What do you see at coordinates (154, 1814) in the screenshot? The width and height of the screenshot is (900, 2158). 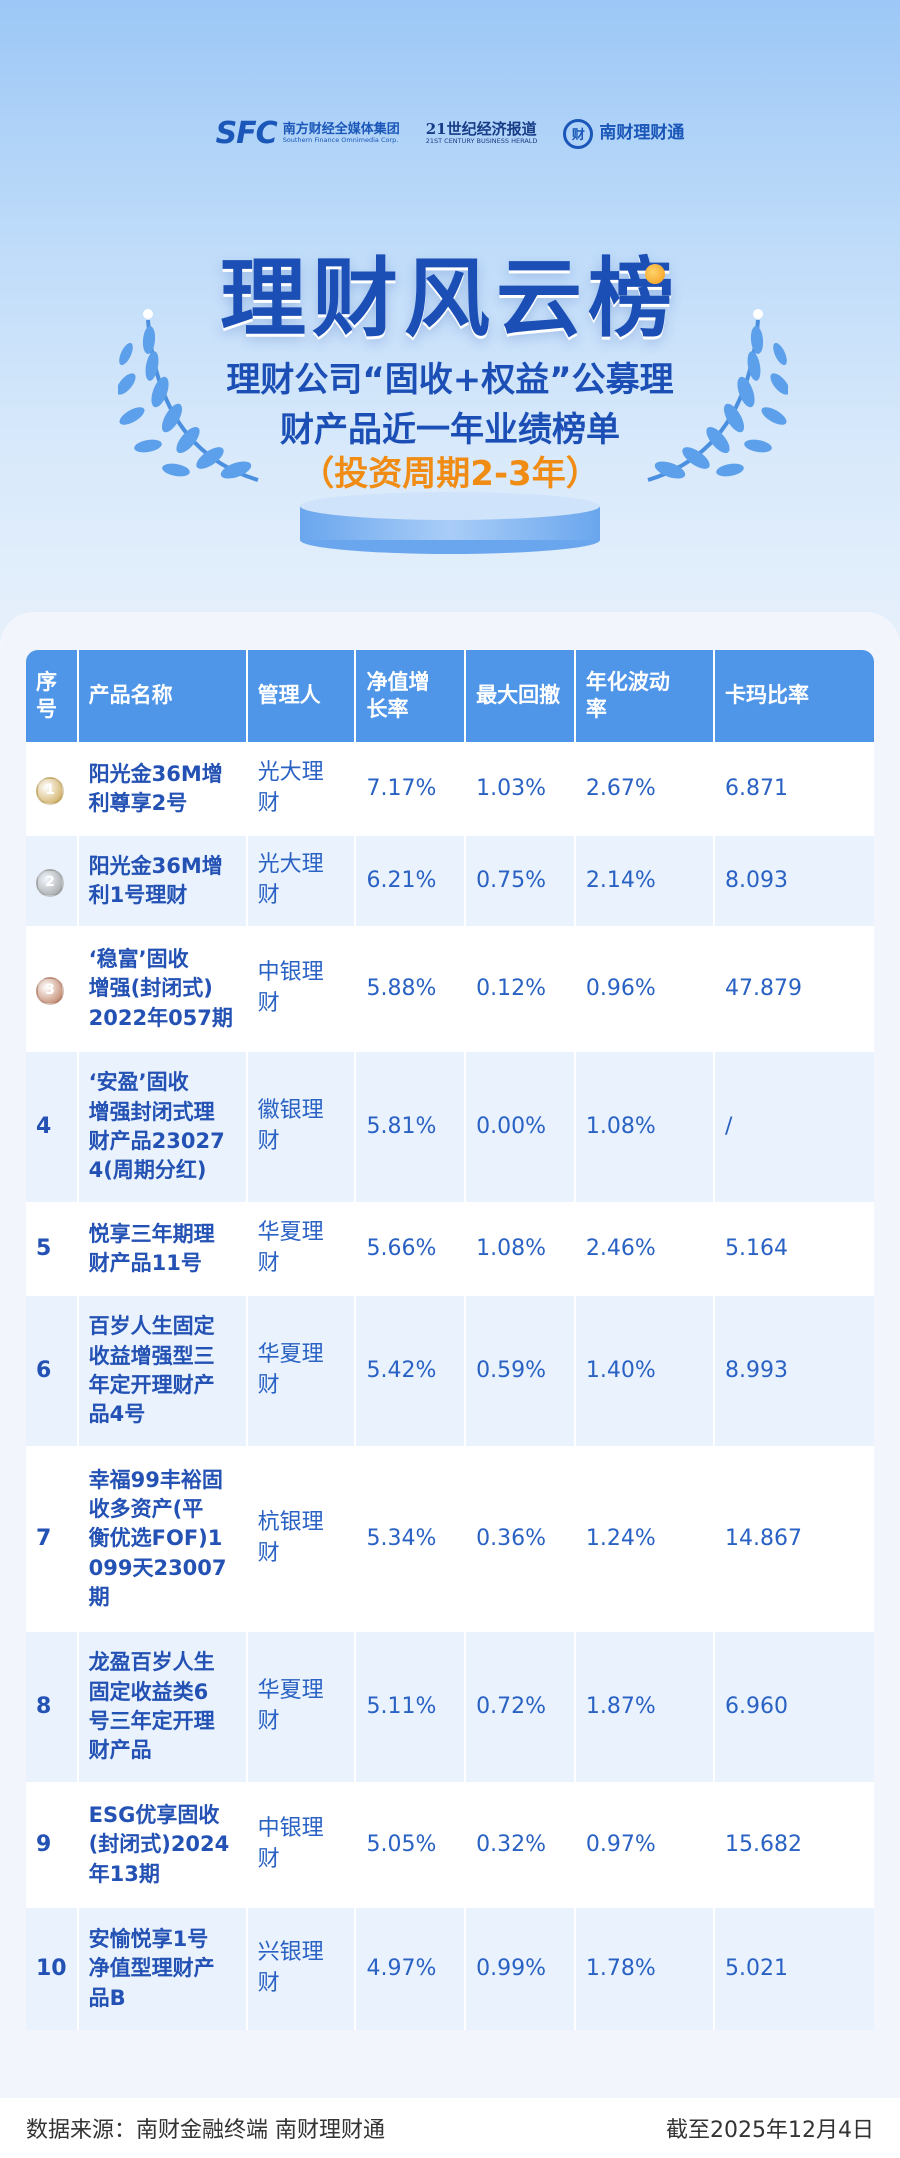 I see `product-name-line: ESG优享固收` at bounding box center [154, 1814].